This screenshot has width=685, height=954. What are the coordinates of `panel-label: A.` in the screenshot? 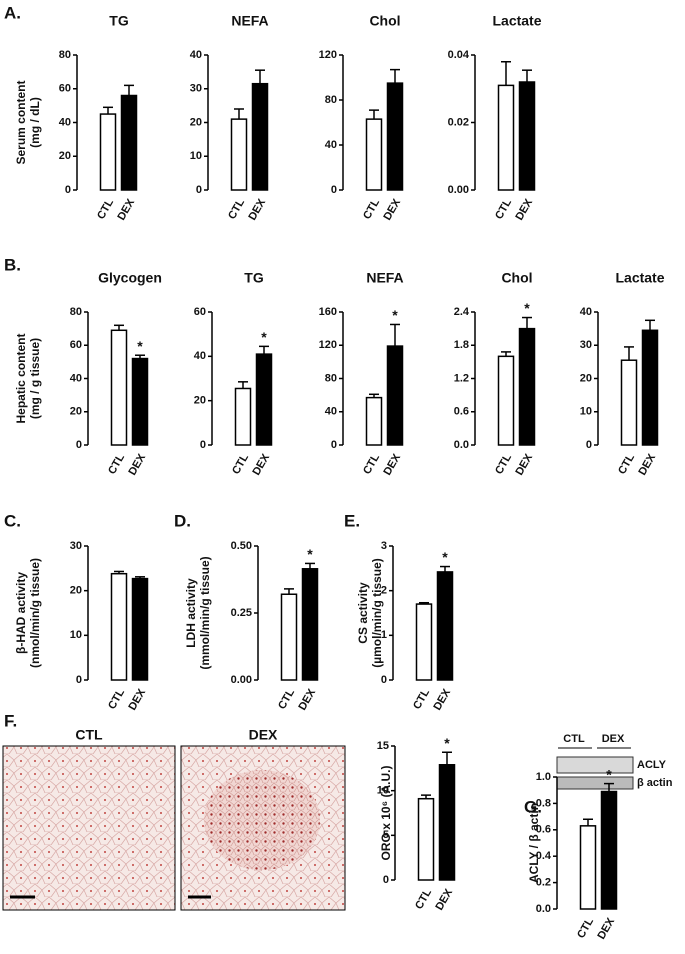 It's located at (12, 12).